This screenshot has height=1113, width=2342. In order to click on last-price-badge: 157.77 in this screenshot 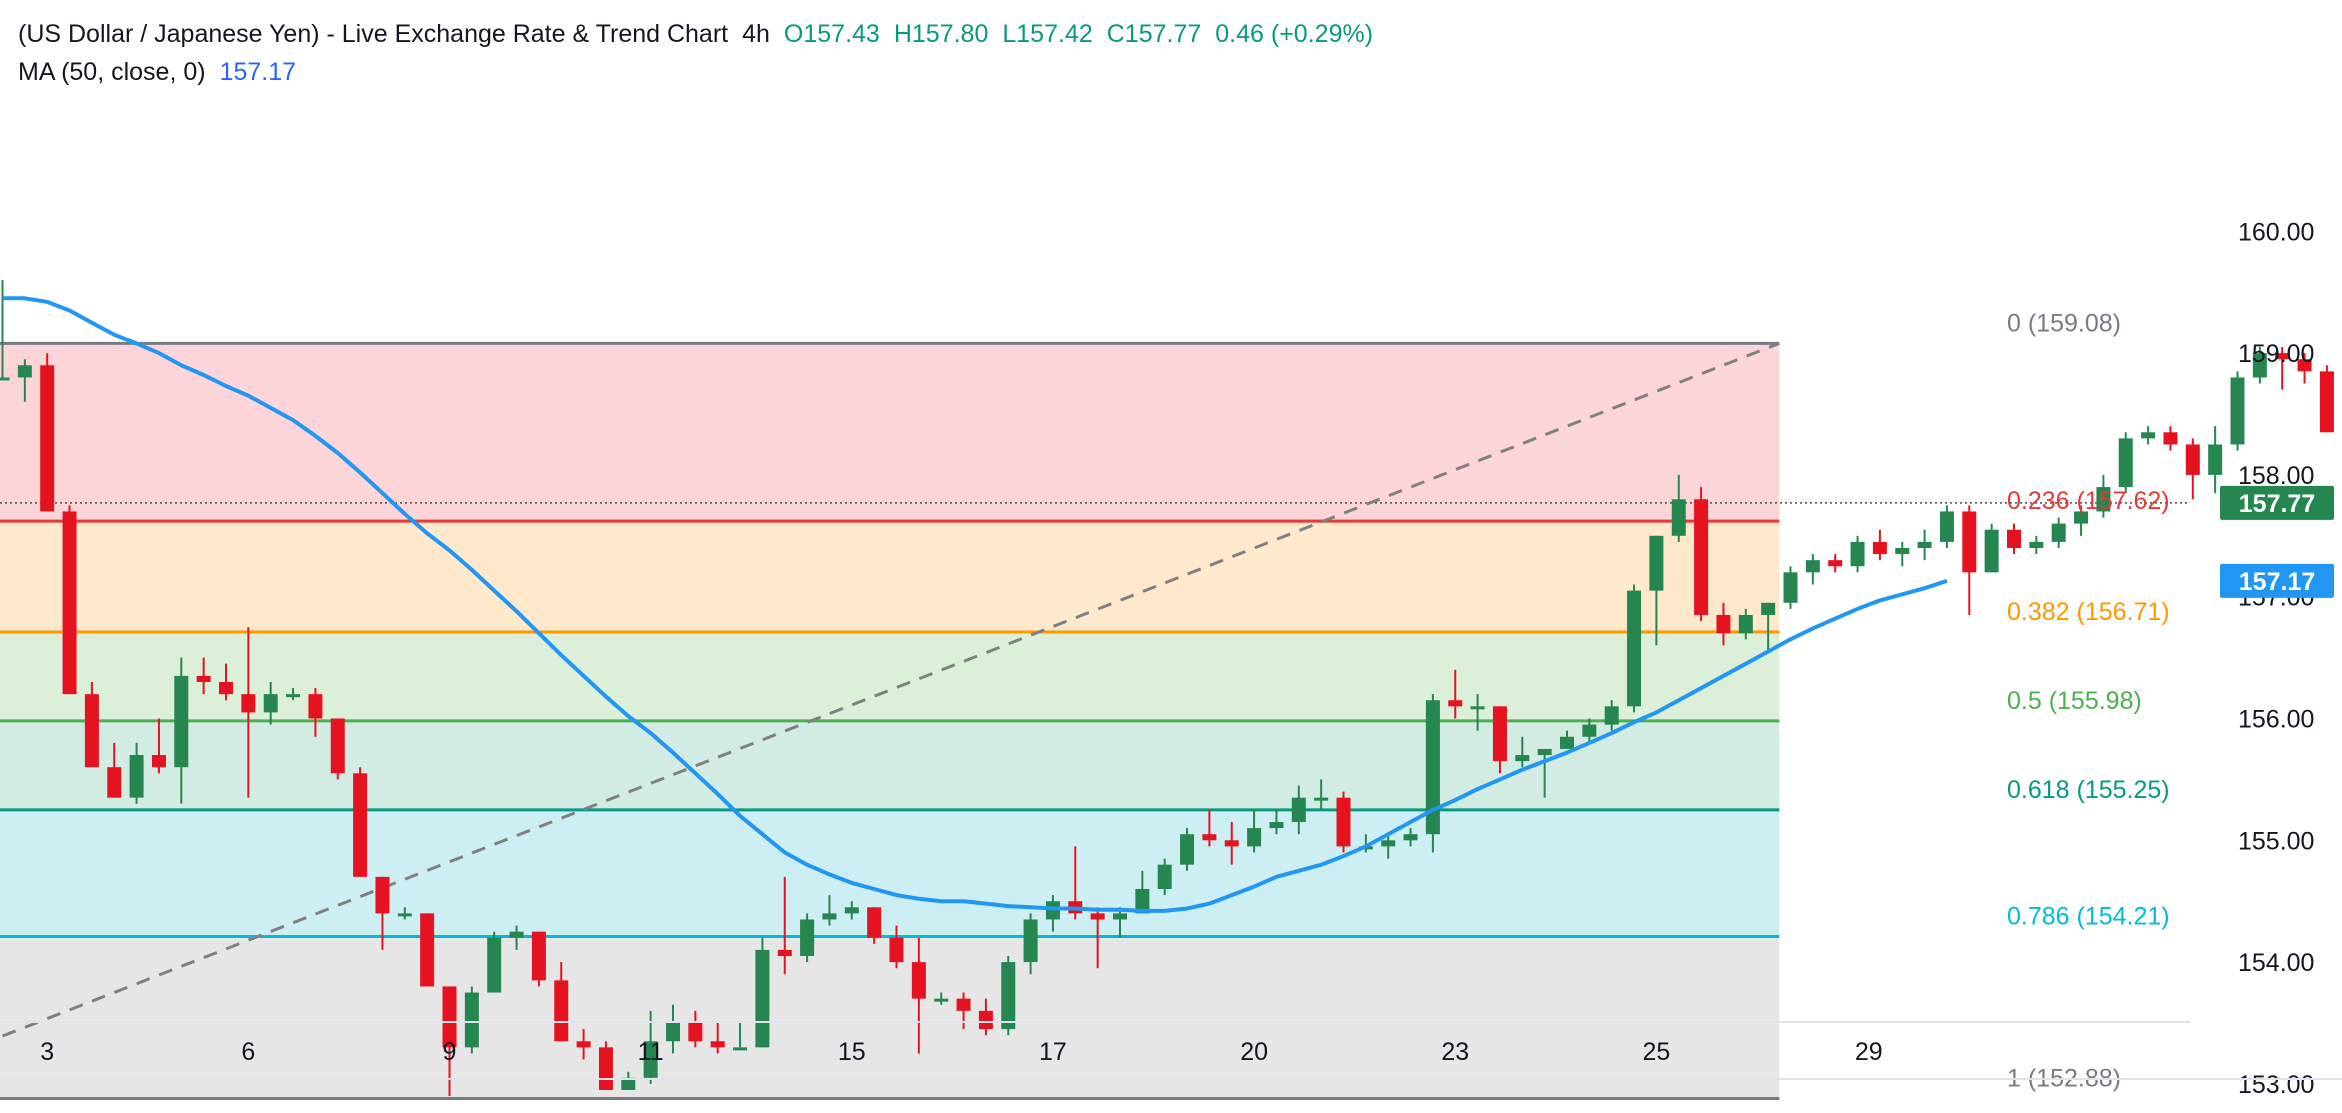, I will do `click(2277, 502)`.